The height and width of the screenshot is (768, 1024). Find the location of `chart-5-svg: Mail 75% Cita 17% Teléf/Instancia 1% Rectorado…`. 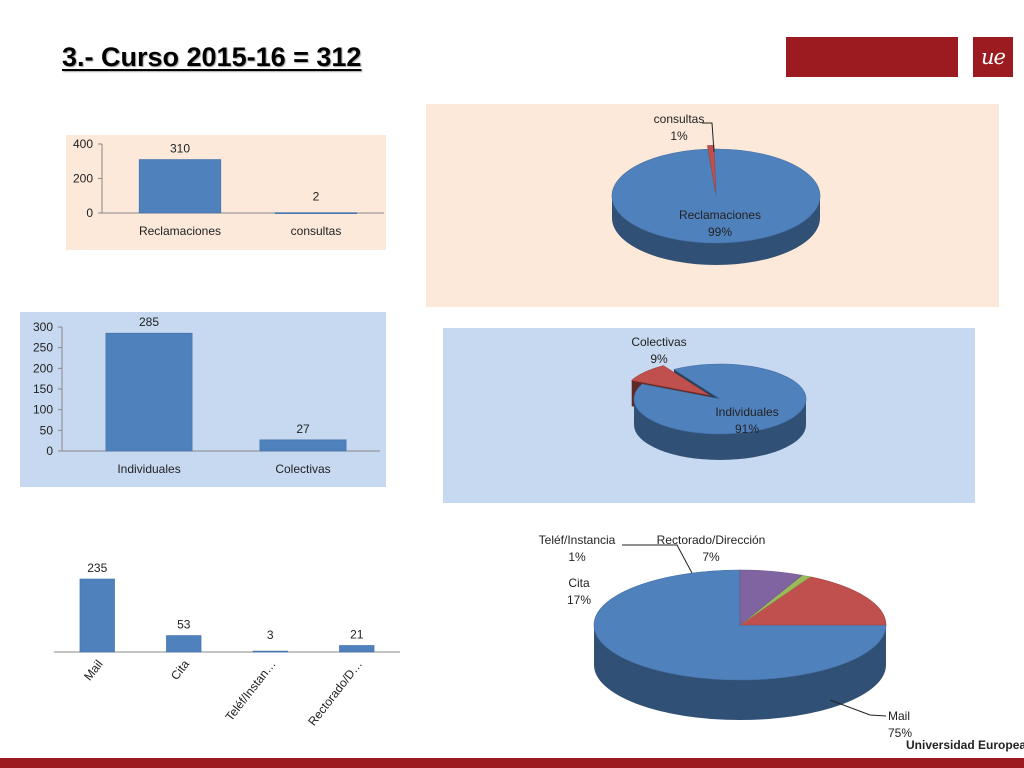

chart-5-svg: Mail 75% Cita 17% Teléf/Instancia 1% Rectorado… is located at coordinates (721, 637).